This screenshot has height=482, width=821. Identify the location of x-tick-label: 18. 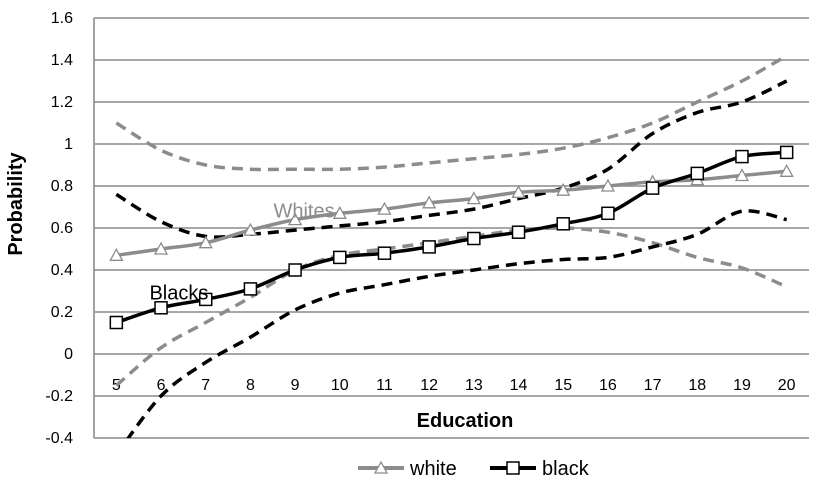
(697, 385).